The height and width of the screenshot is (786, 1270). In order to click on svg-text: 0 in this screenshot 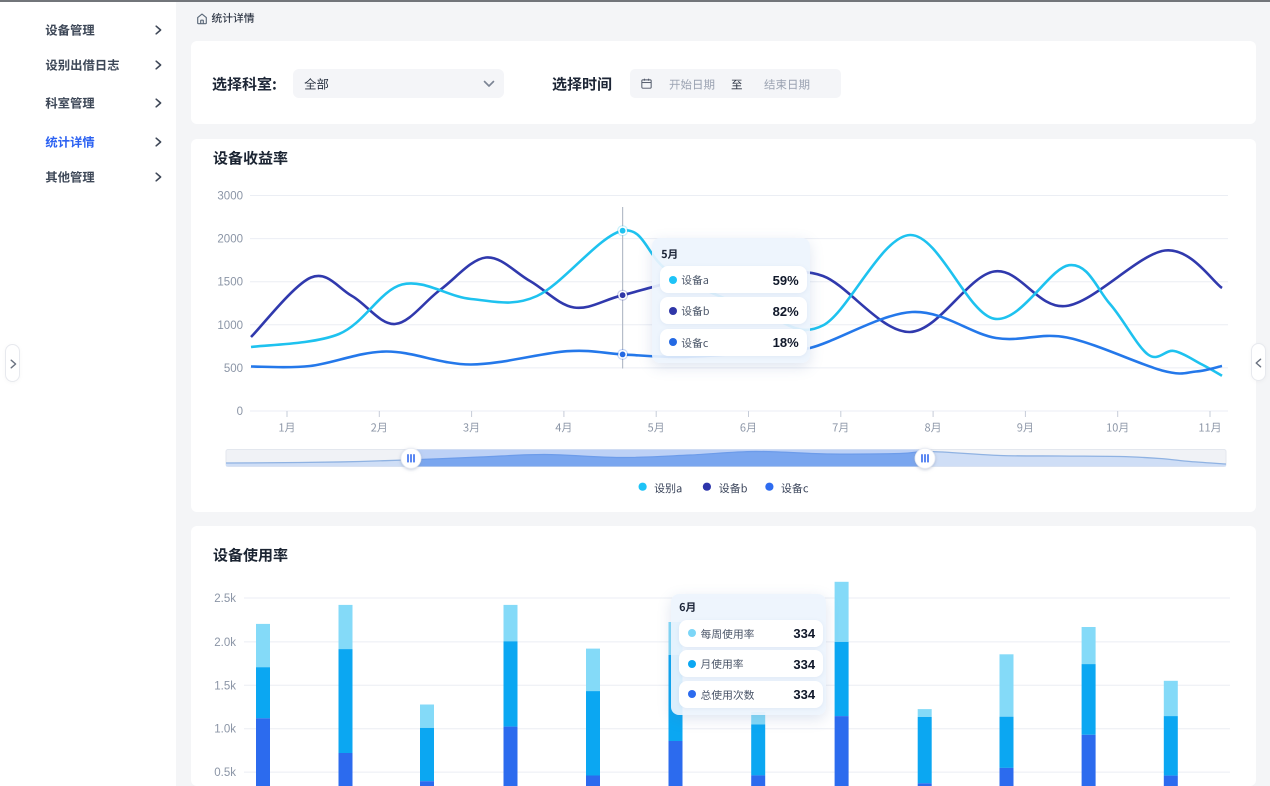, I will do `click(240, 412)`.